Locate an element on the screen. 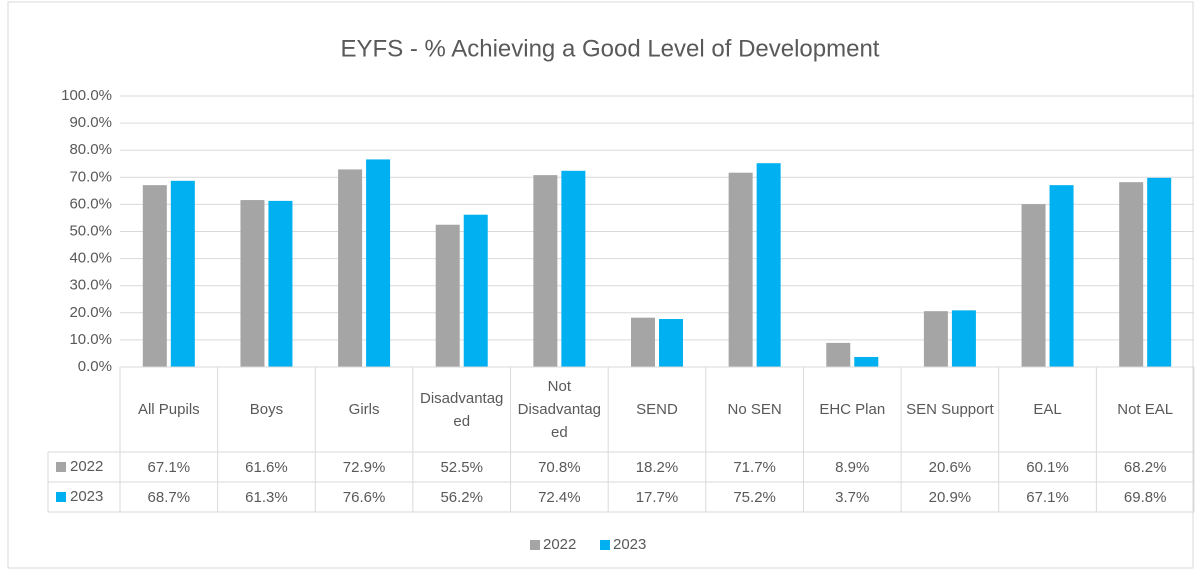 This screenshot has width=1198, height=570. y-tick-label: 80.0% is located at coordinates (90, 149).